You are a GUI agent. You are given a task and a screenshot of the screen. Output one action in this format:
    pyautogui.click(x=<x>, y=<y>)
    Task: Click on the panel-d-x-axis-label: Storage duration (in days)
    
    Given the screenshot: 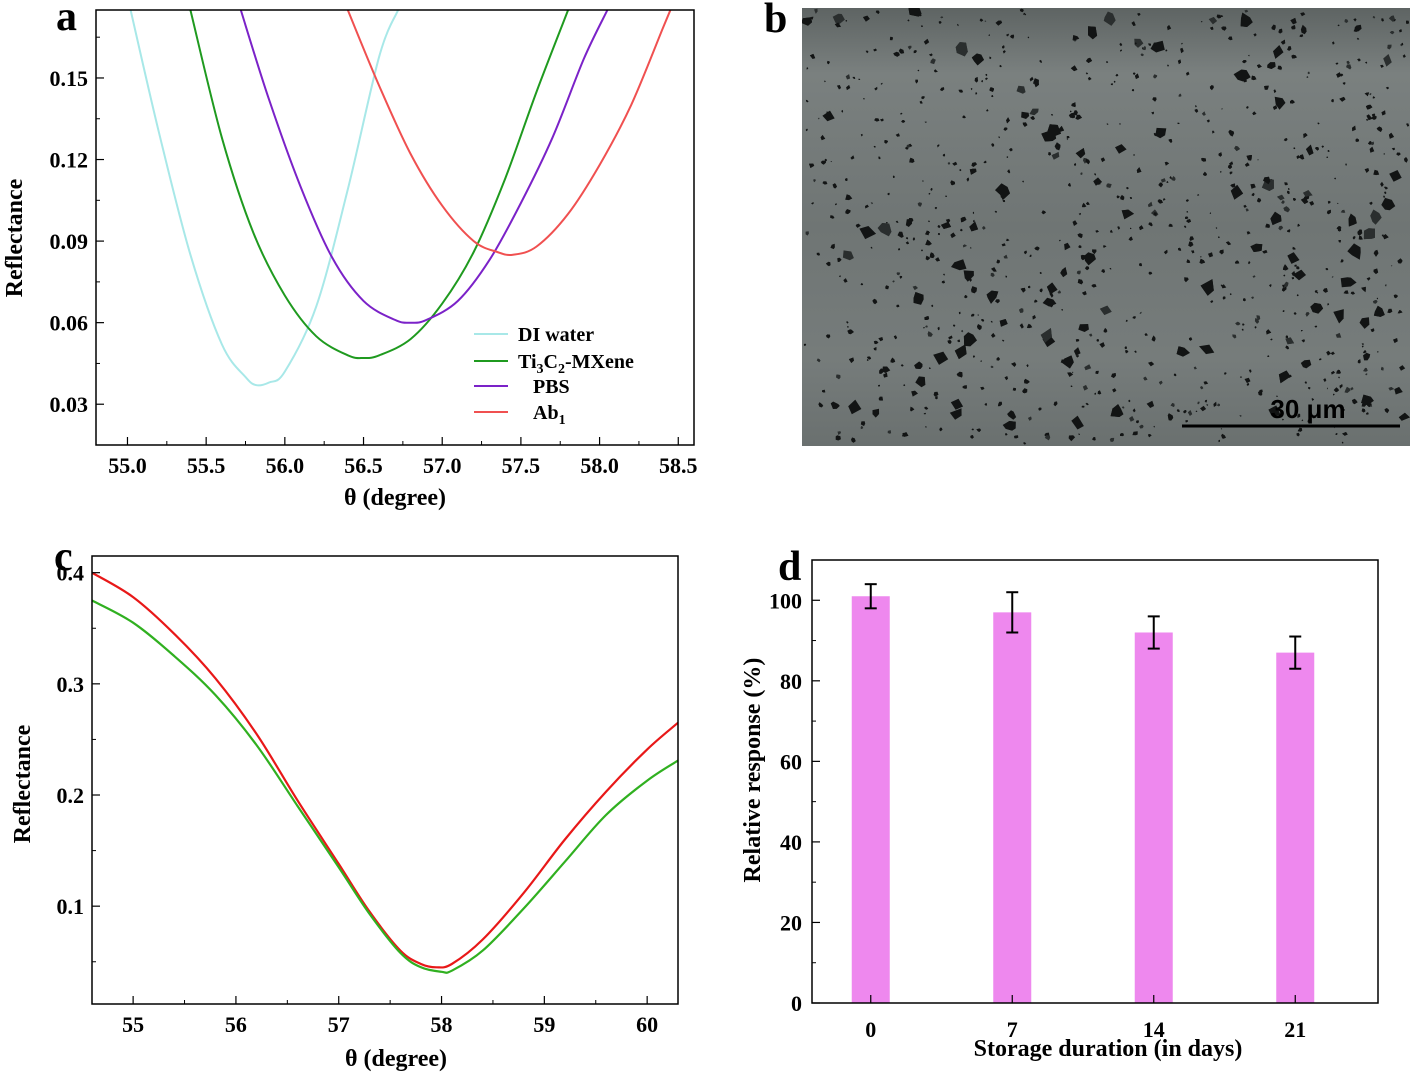 What is the action you would take?
    pyautogui.click(x=1108, y=1049)
    